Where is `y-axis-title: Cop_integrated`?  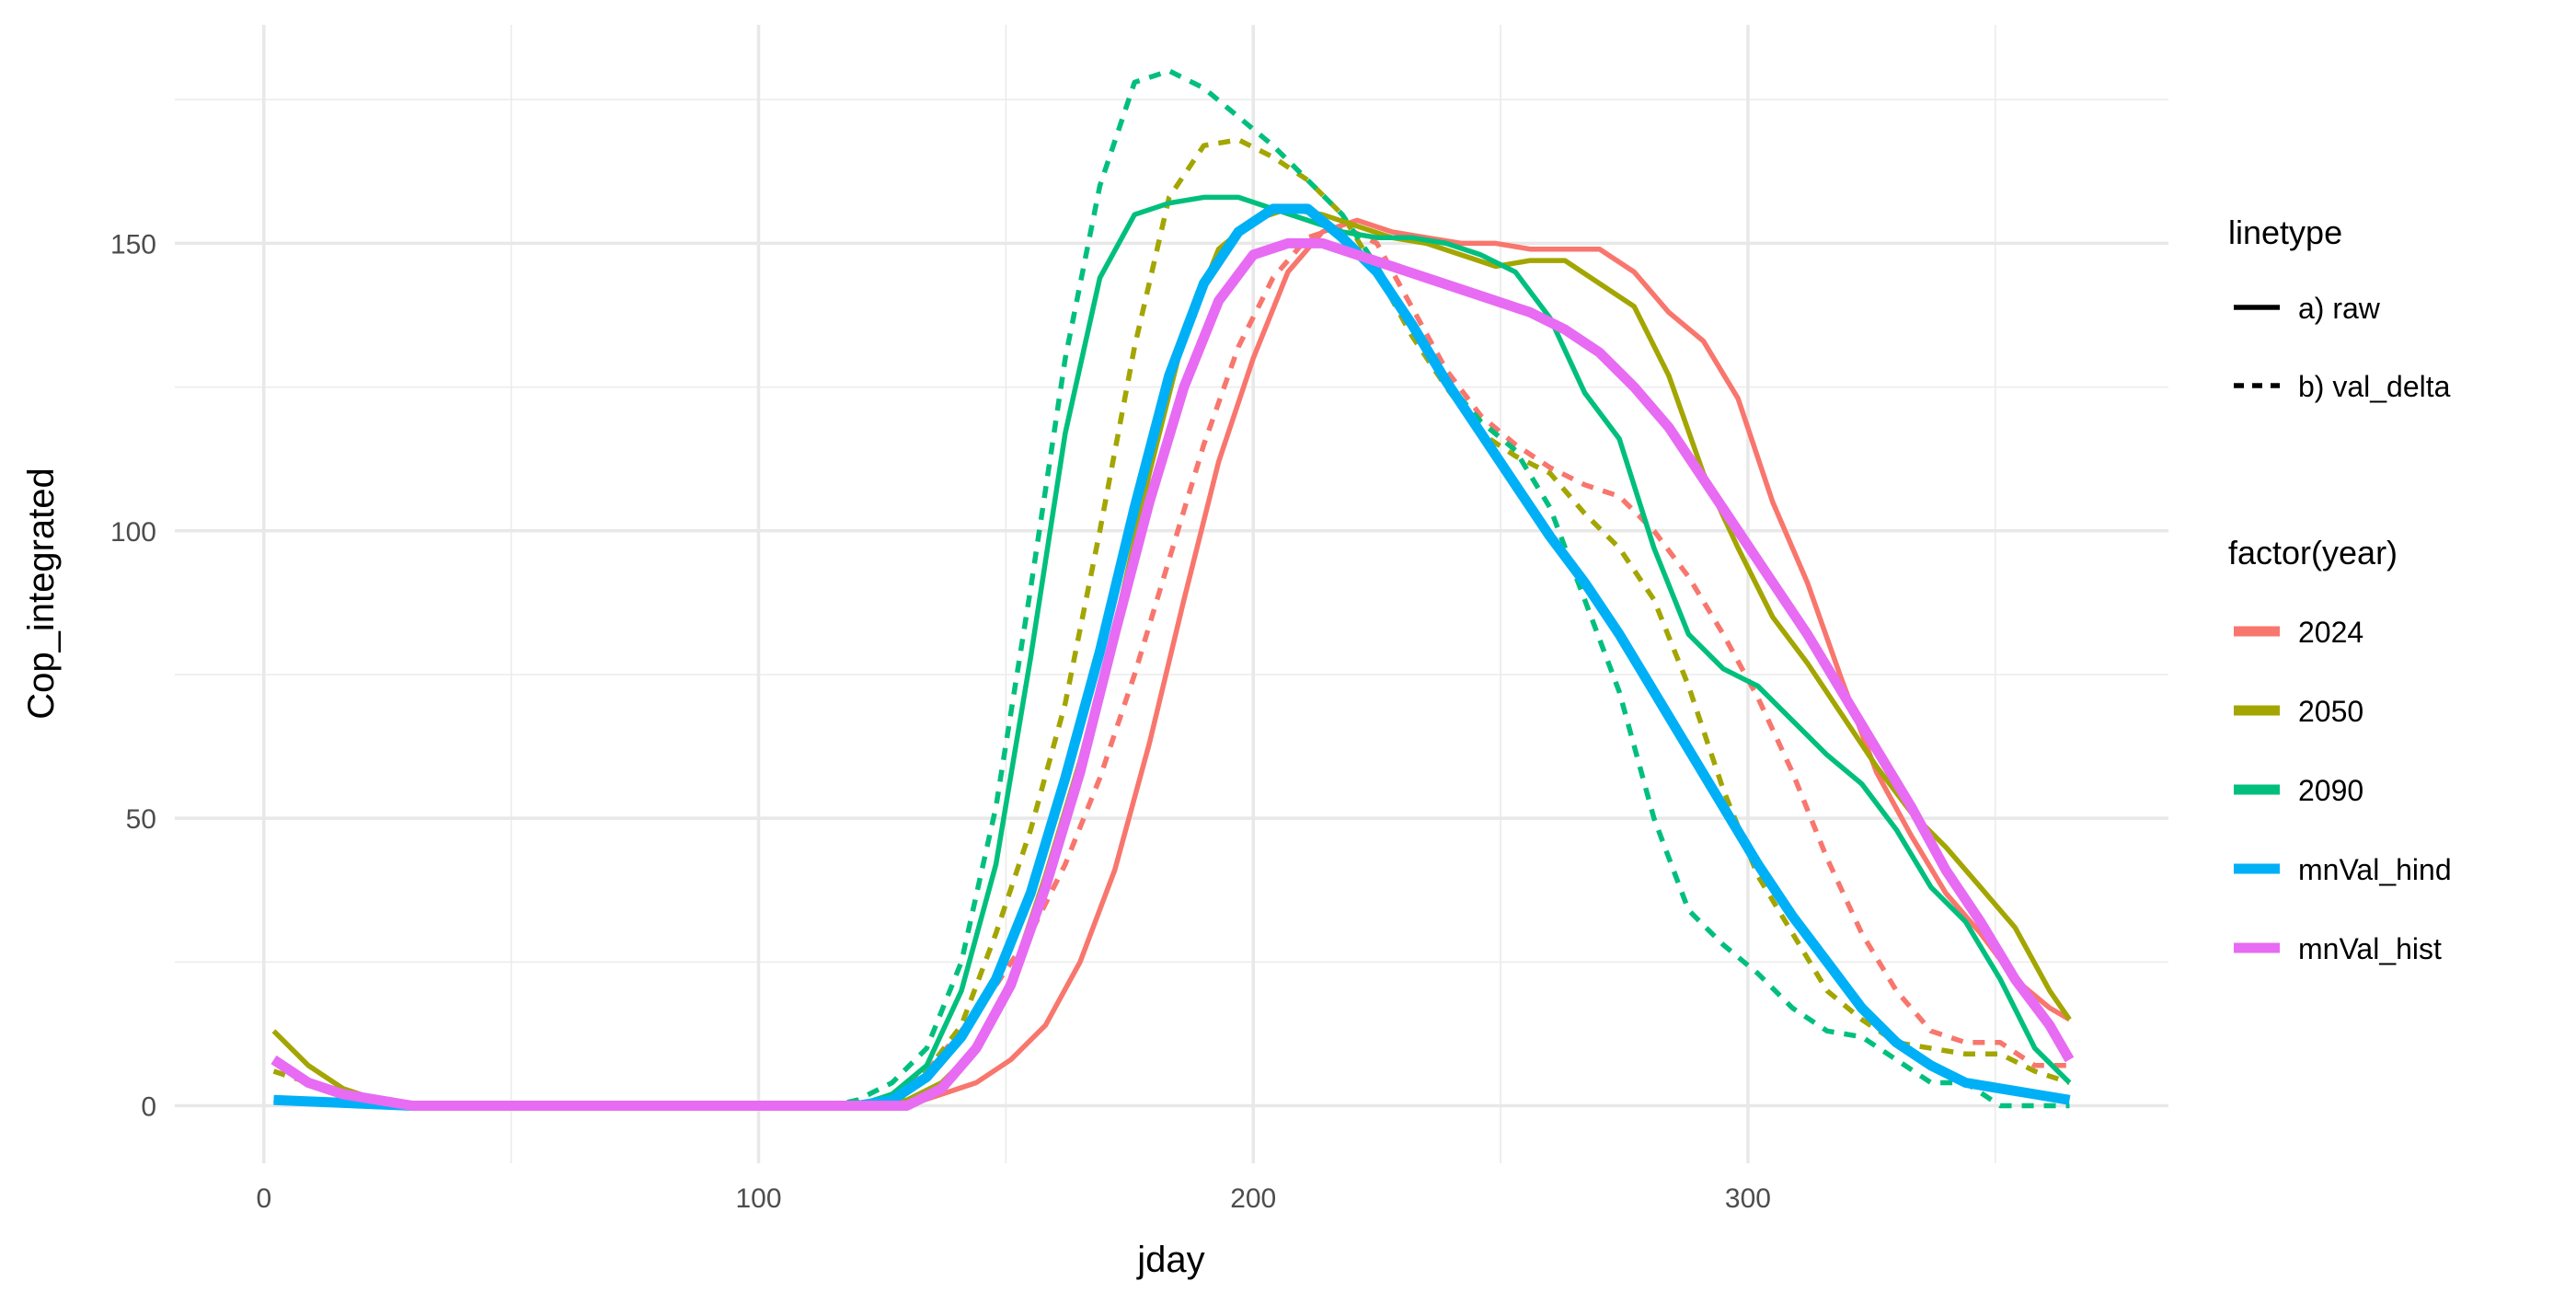
y-axis-title: Cop_integrated is located at coordinates (41, 594).